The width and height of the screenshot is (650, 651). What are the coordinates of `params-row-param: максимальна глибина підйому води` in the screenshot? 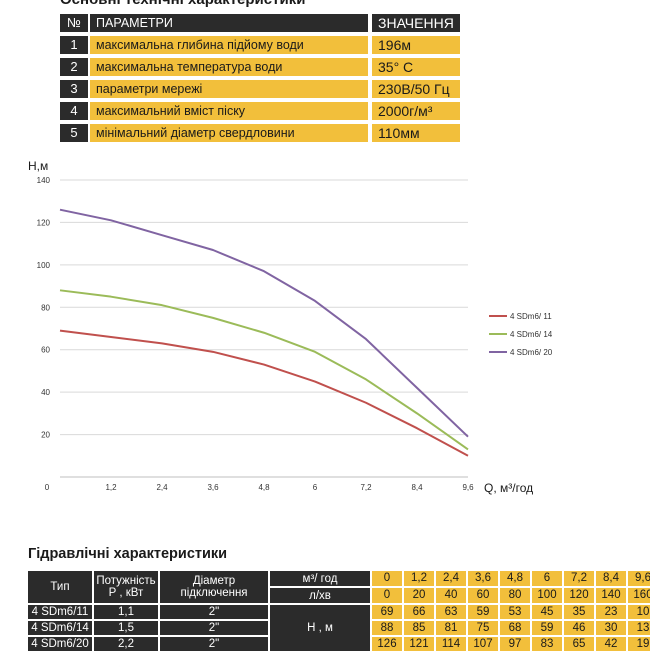 It's located at (229, 45).